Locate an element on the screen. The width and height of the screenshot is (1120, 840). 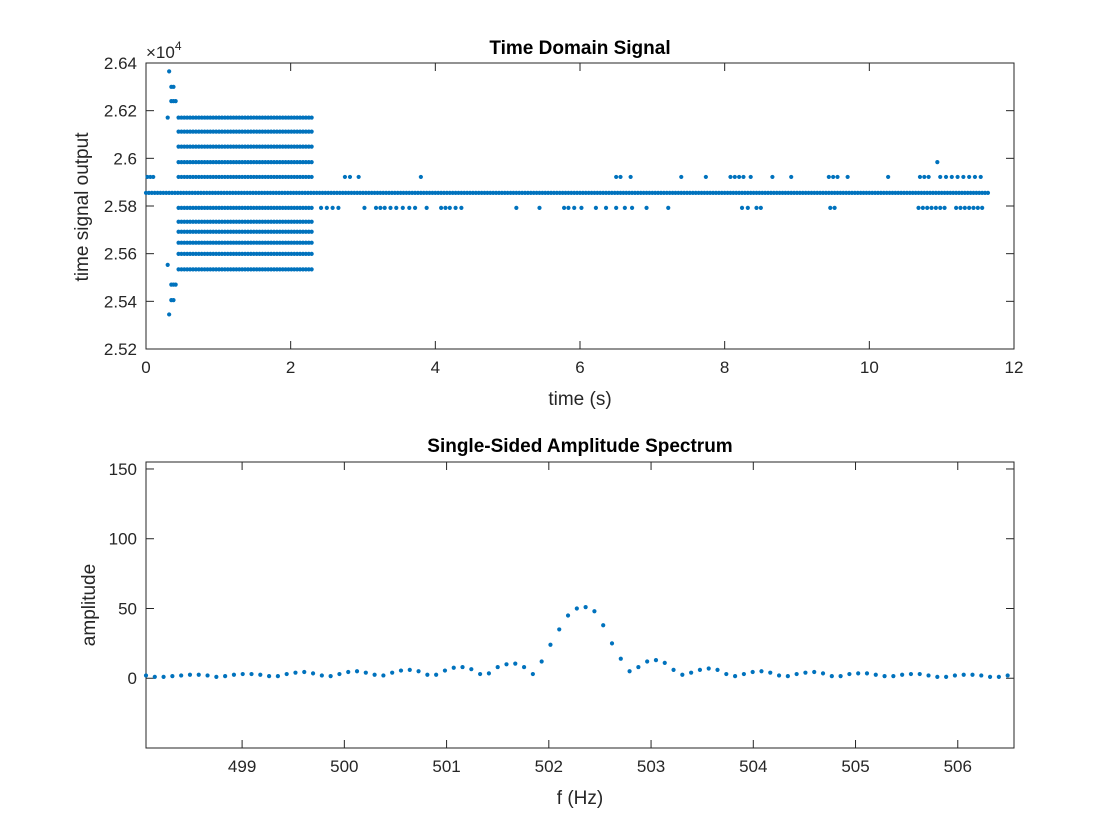
y-tick-label: 2.56 is located at coordinates (120, 254).